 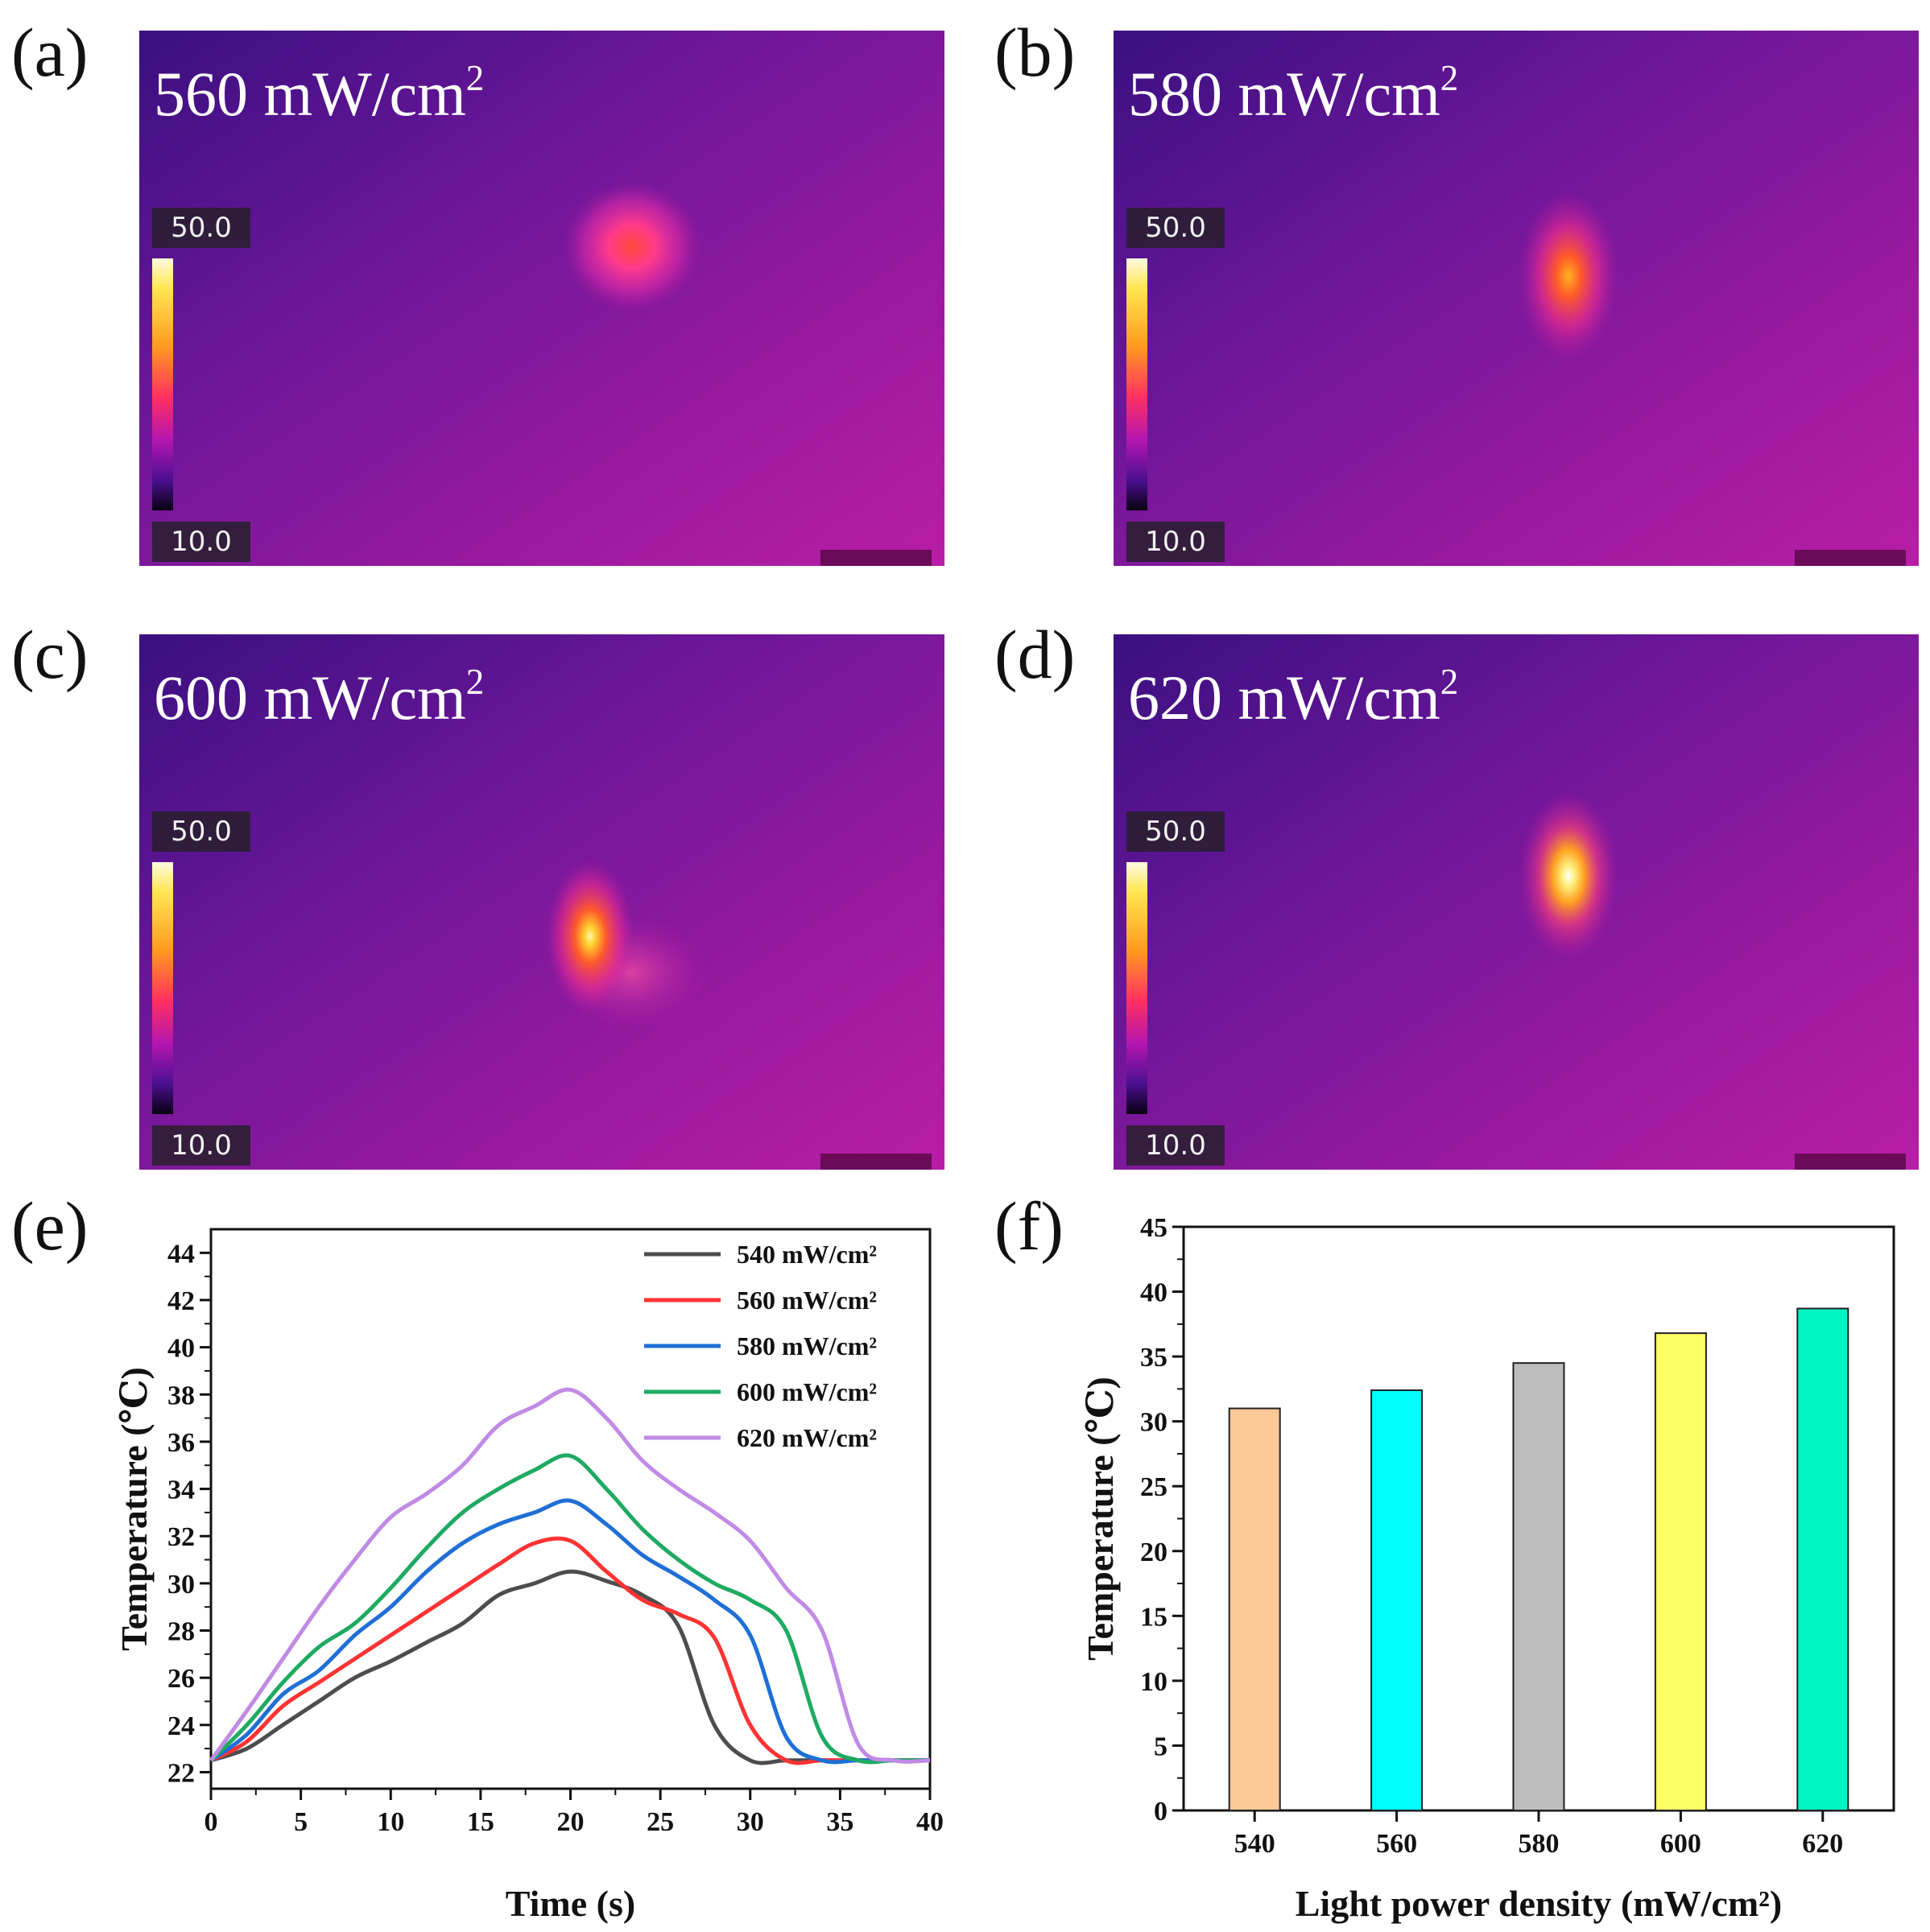 What do you see at coordinates (750, 1822) in the screenshot?
I see `x-tick-label-e-6: 30` at bounding box center [750, 1822].